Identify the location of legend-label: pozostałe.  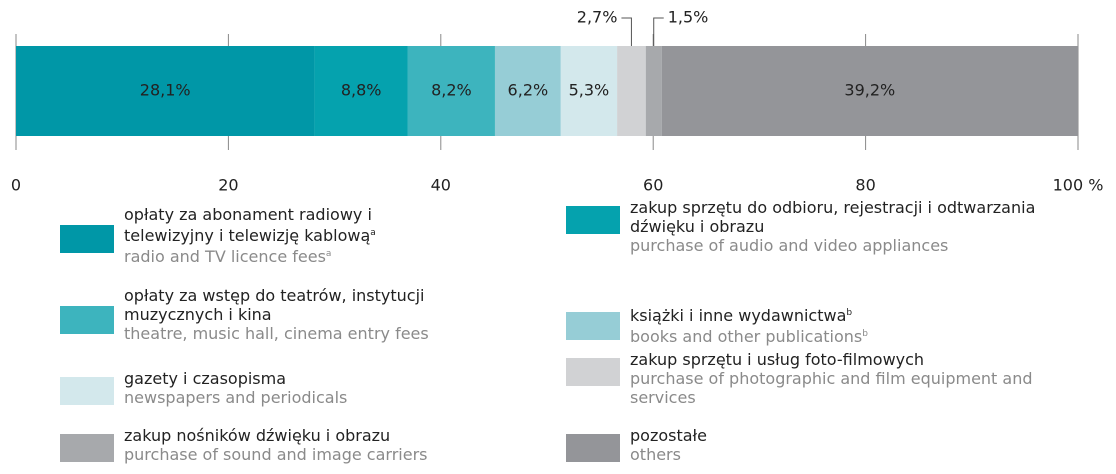
(840, 435).